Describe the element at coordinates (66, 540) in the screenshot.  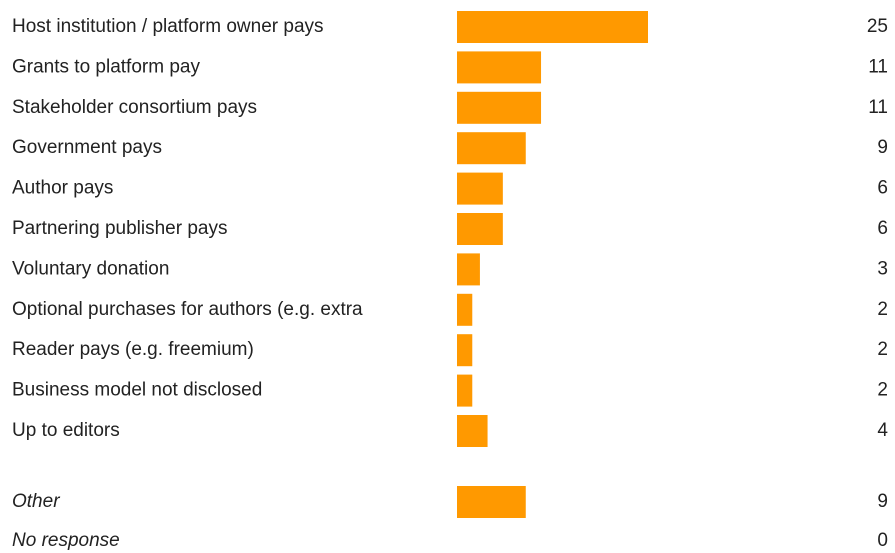
I see `category-label: No response` at that location.